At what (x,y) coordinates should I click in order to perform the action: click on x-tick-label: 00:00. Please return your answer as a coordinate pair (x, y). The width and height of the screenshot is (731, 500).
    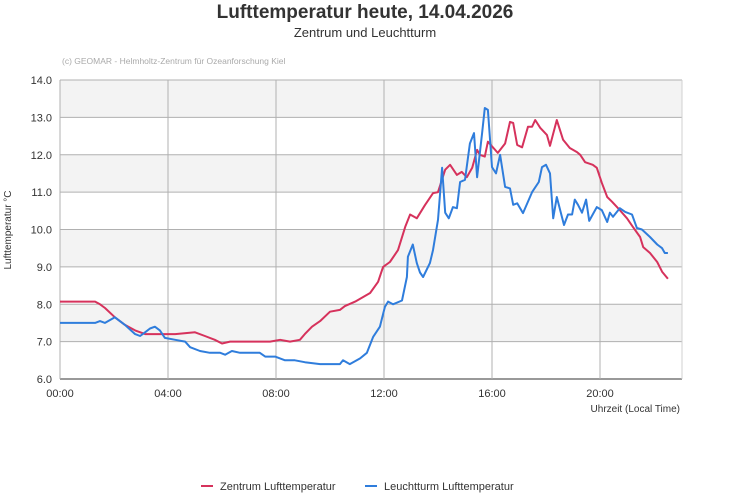
    Looking at the image, I should click on (60, 394).